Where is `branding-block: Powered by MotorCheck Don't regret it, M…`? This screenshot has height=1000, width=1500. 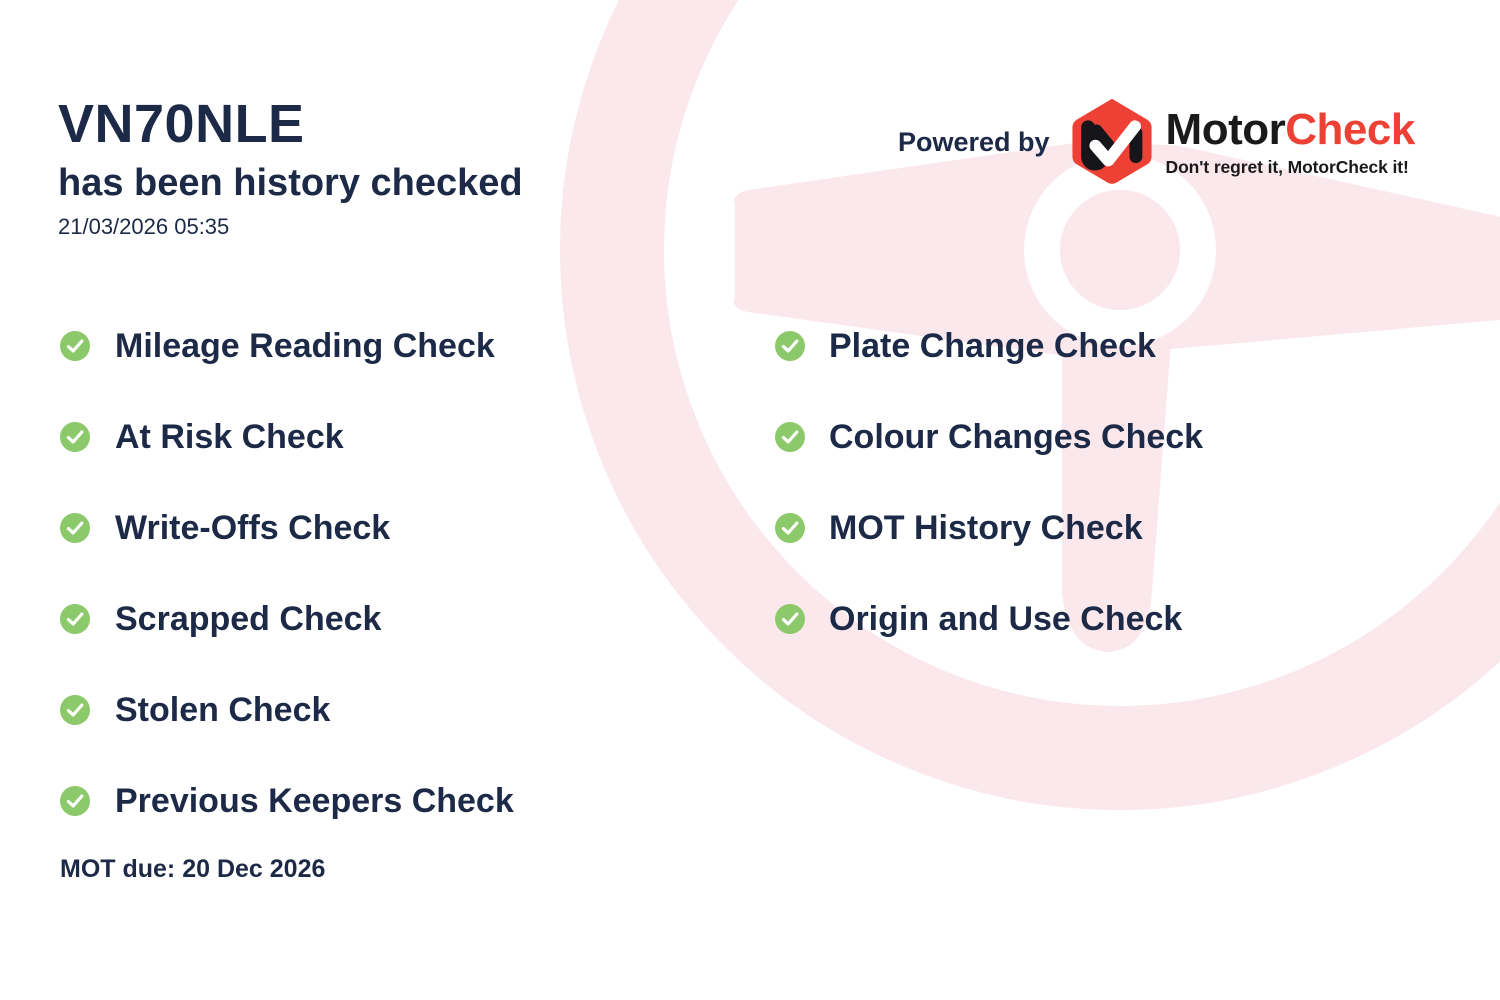
branding-block: Powered by MotorCheck Don't regret it, M… is located at coordinates (1156, 142).